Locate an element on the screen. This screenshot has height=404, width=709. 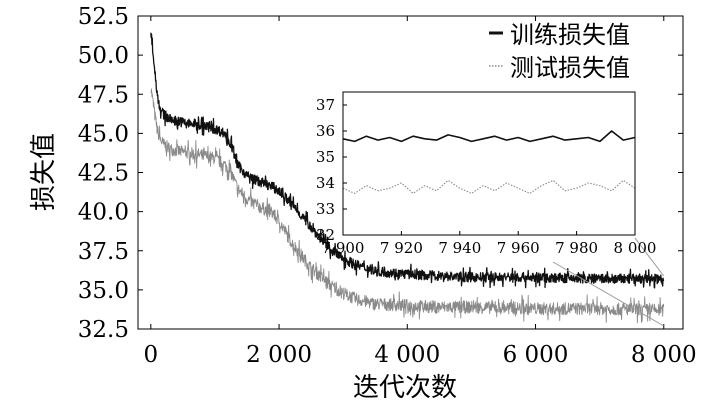
inset-series-group is located at coordinates (489, 162).